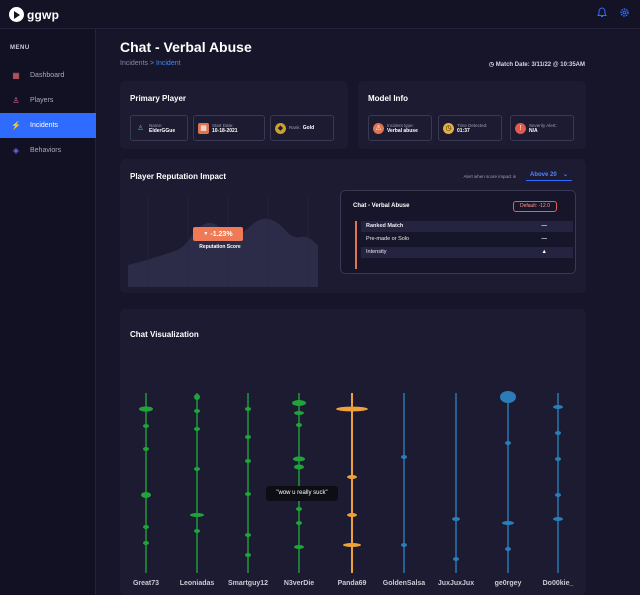 This screenshot has width=640, height=595. Describe the element at coordinates (624, 14) in the screenshot. I see `gear-icon` at that location.